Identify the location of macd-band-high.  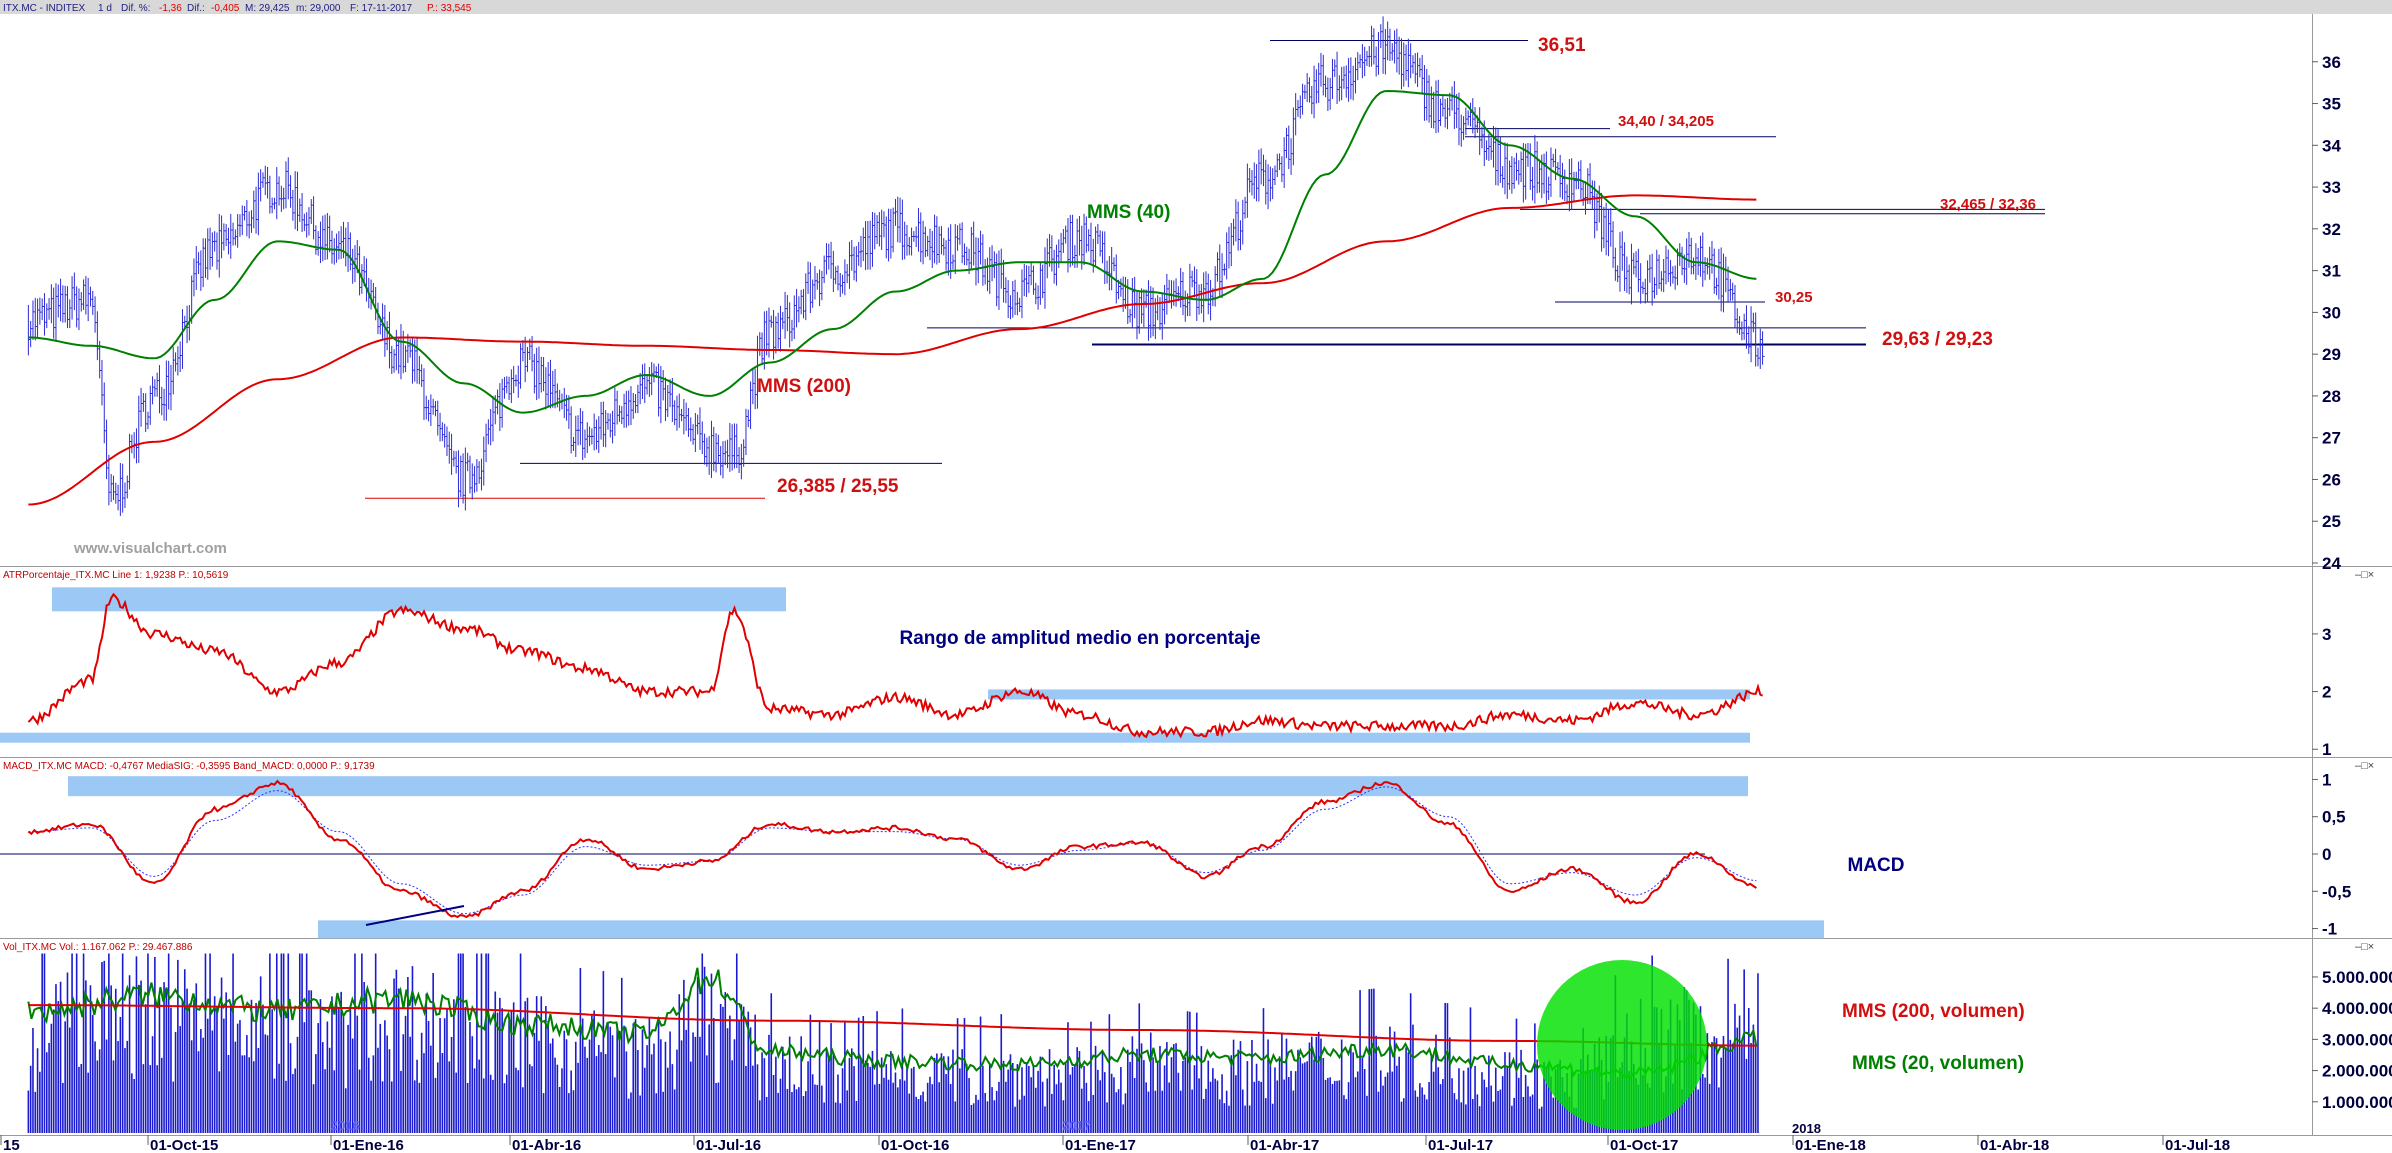
(908, 786).